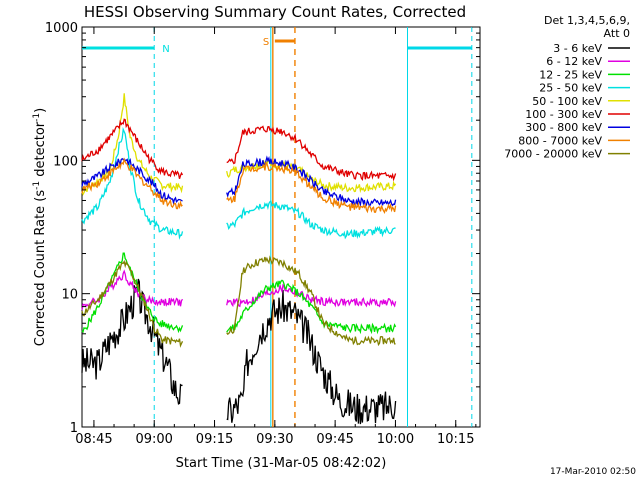  I want to click on y-tick-label: 100, so click(65, 161).